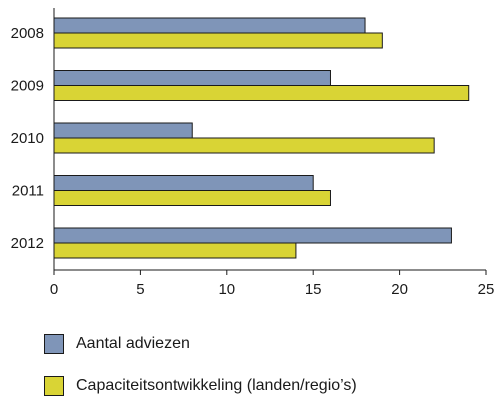 This screenshot has width=495, height=416. Describe the element at coordinates (216, 385) in the screenshot. I see `legend-label-capaciteitsontwikkeling: Capaciteitsontwikkeling (landen/regio’s)` at that location.